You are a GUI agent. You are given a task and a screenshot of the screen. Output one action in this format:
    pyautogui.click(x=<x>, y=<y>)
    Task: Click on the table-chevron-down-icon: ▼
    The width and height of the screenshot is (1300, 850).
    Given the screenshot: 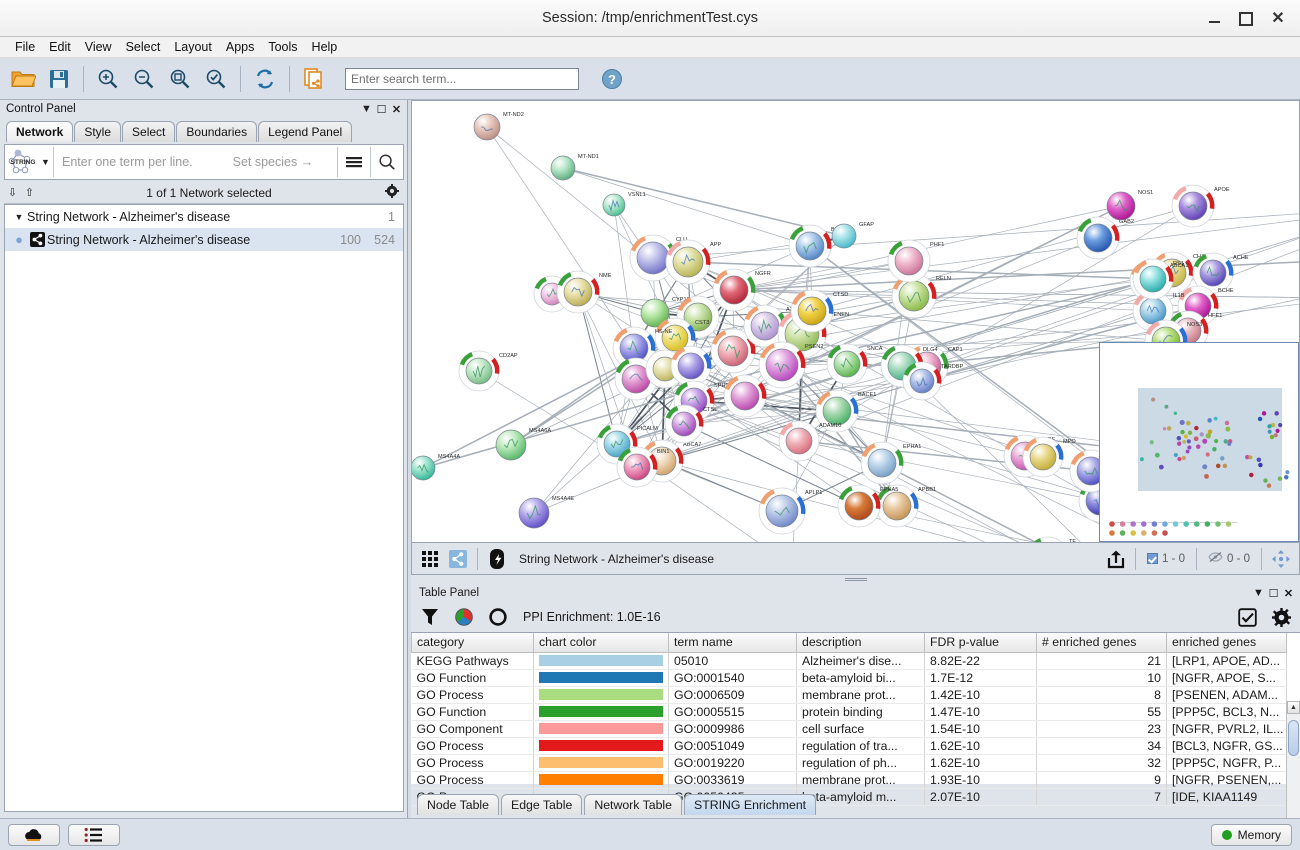 What is the action you would take?
    pyautogui.click(x=1258, y=593)
    